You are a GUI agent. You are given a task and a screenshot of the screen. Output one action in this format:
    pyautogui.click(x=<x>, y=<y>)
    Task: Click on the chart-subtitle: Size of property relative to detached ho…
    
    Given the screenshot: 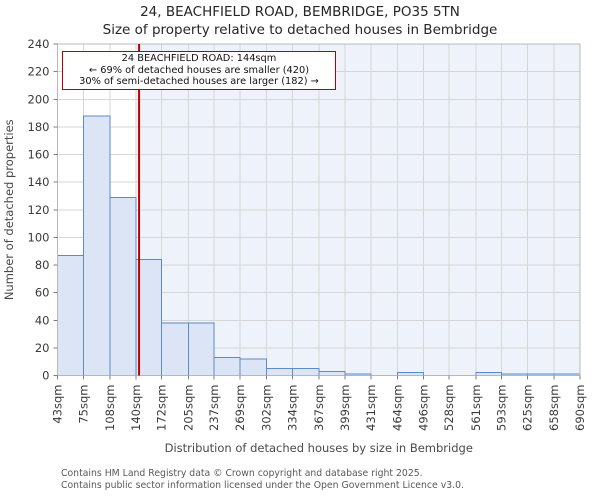 What is the action you would take?
    pyautogui.click(x=300, y=30)
    